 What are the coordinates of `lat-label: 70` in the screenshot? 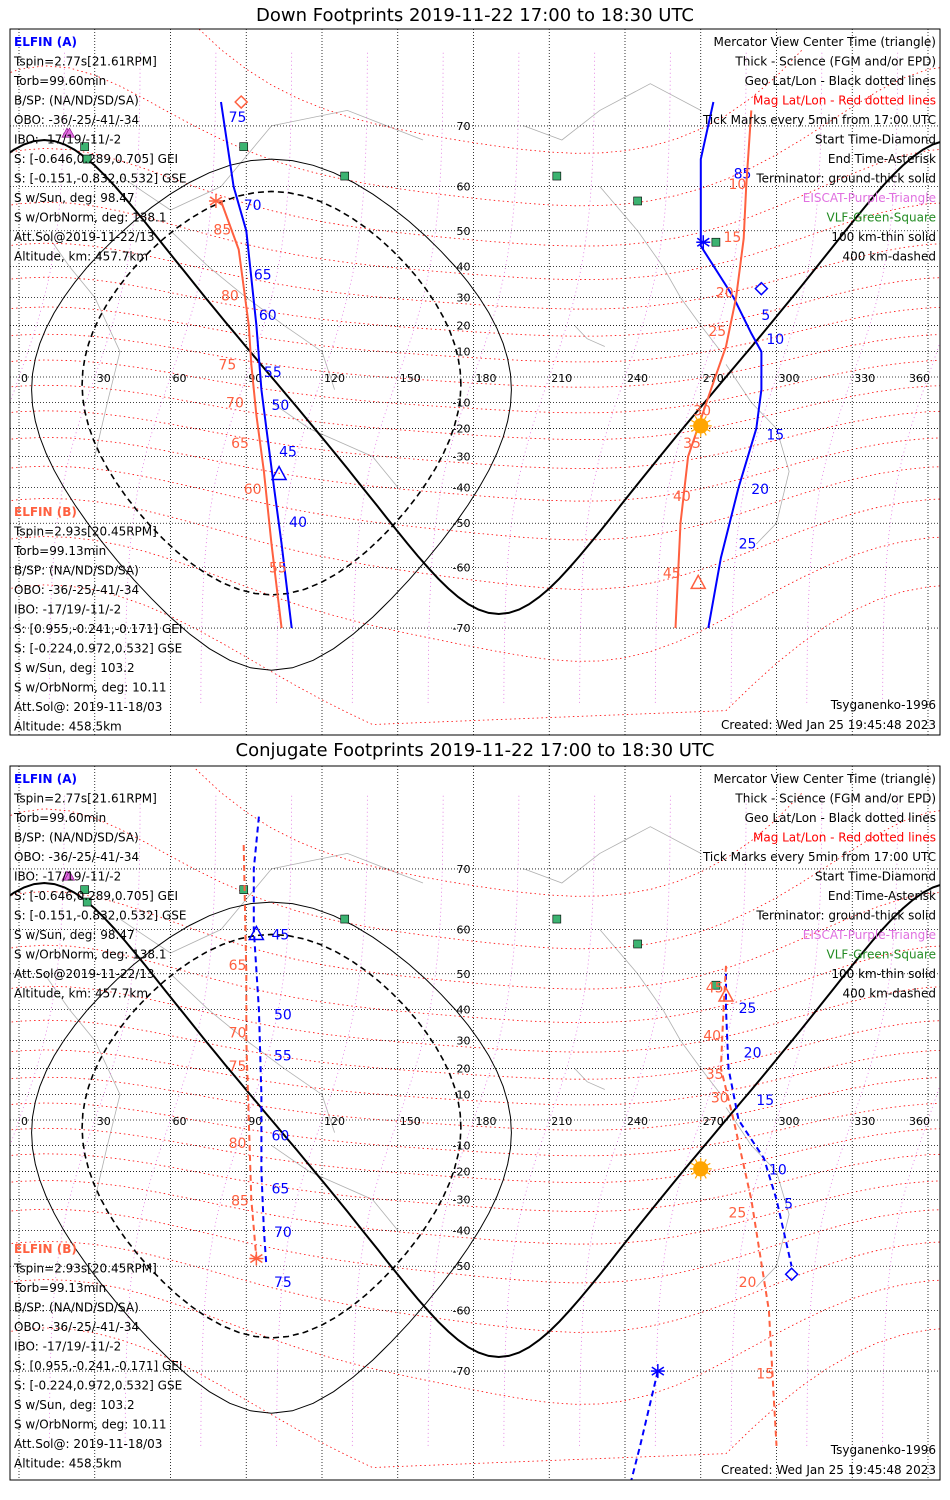 It's located at (464, 126).